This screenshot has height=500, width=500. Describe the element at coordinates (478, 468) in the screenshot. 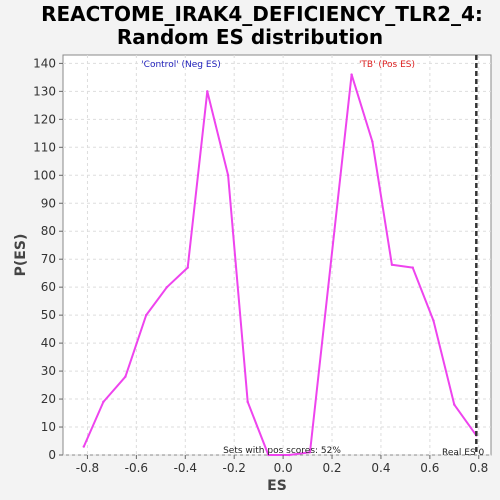

I see `x-tick-label: 0.8` at that location.